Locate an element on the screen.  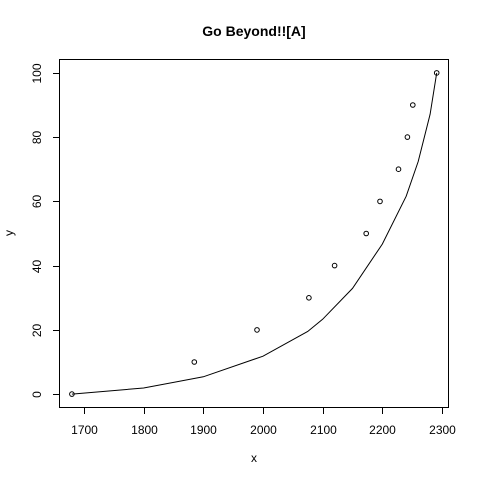
x-axis: 1700 1800 1900 2000 2100 2200 2300 is located at coordinates (263, 422).